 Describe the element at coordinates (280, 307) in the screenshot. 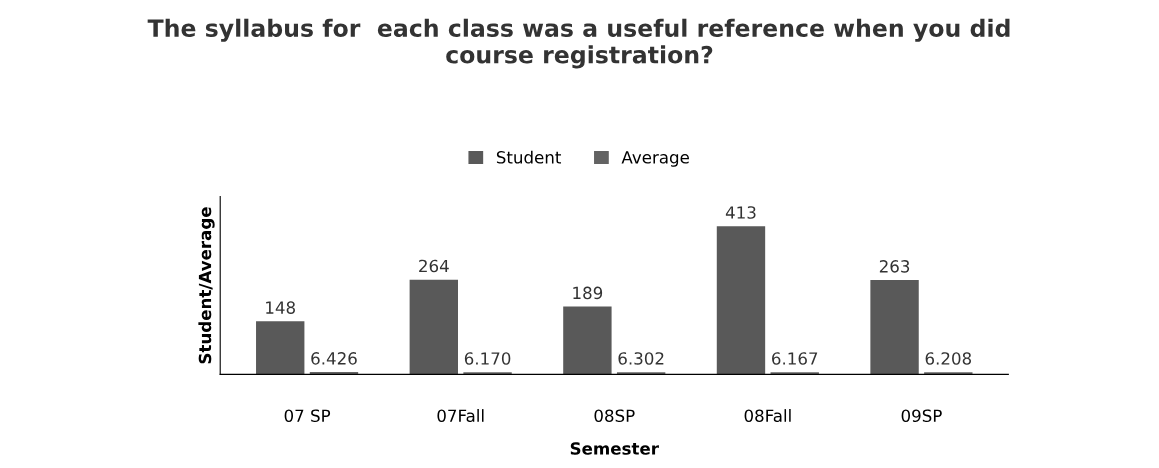

I see `data-label: 148` at that location.